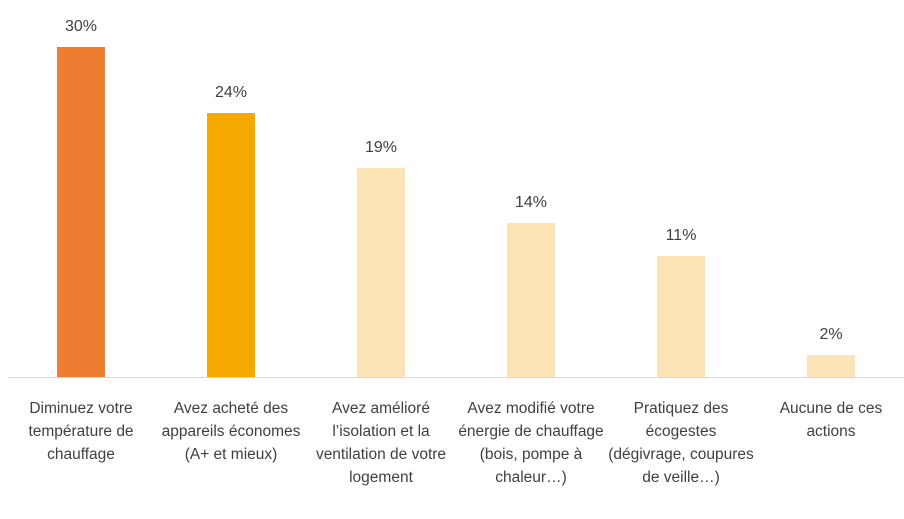  I want to click on value-label: 24%, so click(231, 92).